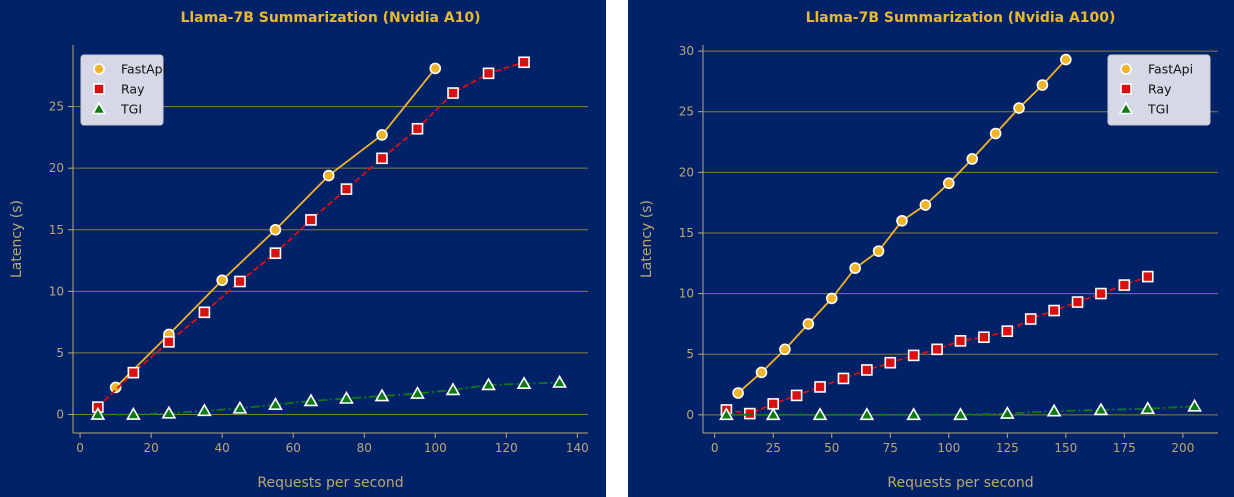  I want to click on x-tick-label: 140, so click(577, 448).